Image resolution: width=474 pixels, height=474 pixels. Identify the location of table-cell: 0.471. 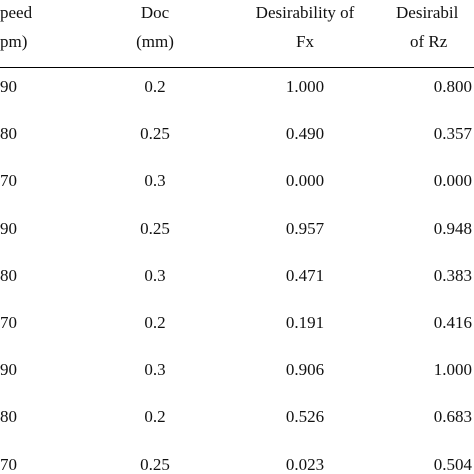
(305, 275).